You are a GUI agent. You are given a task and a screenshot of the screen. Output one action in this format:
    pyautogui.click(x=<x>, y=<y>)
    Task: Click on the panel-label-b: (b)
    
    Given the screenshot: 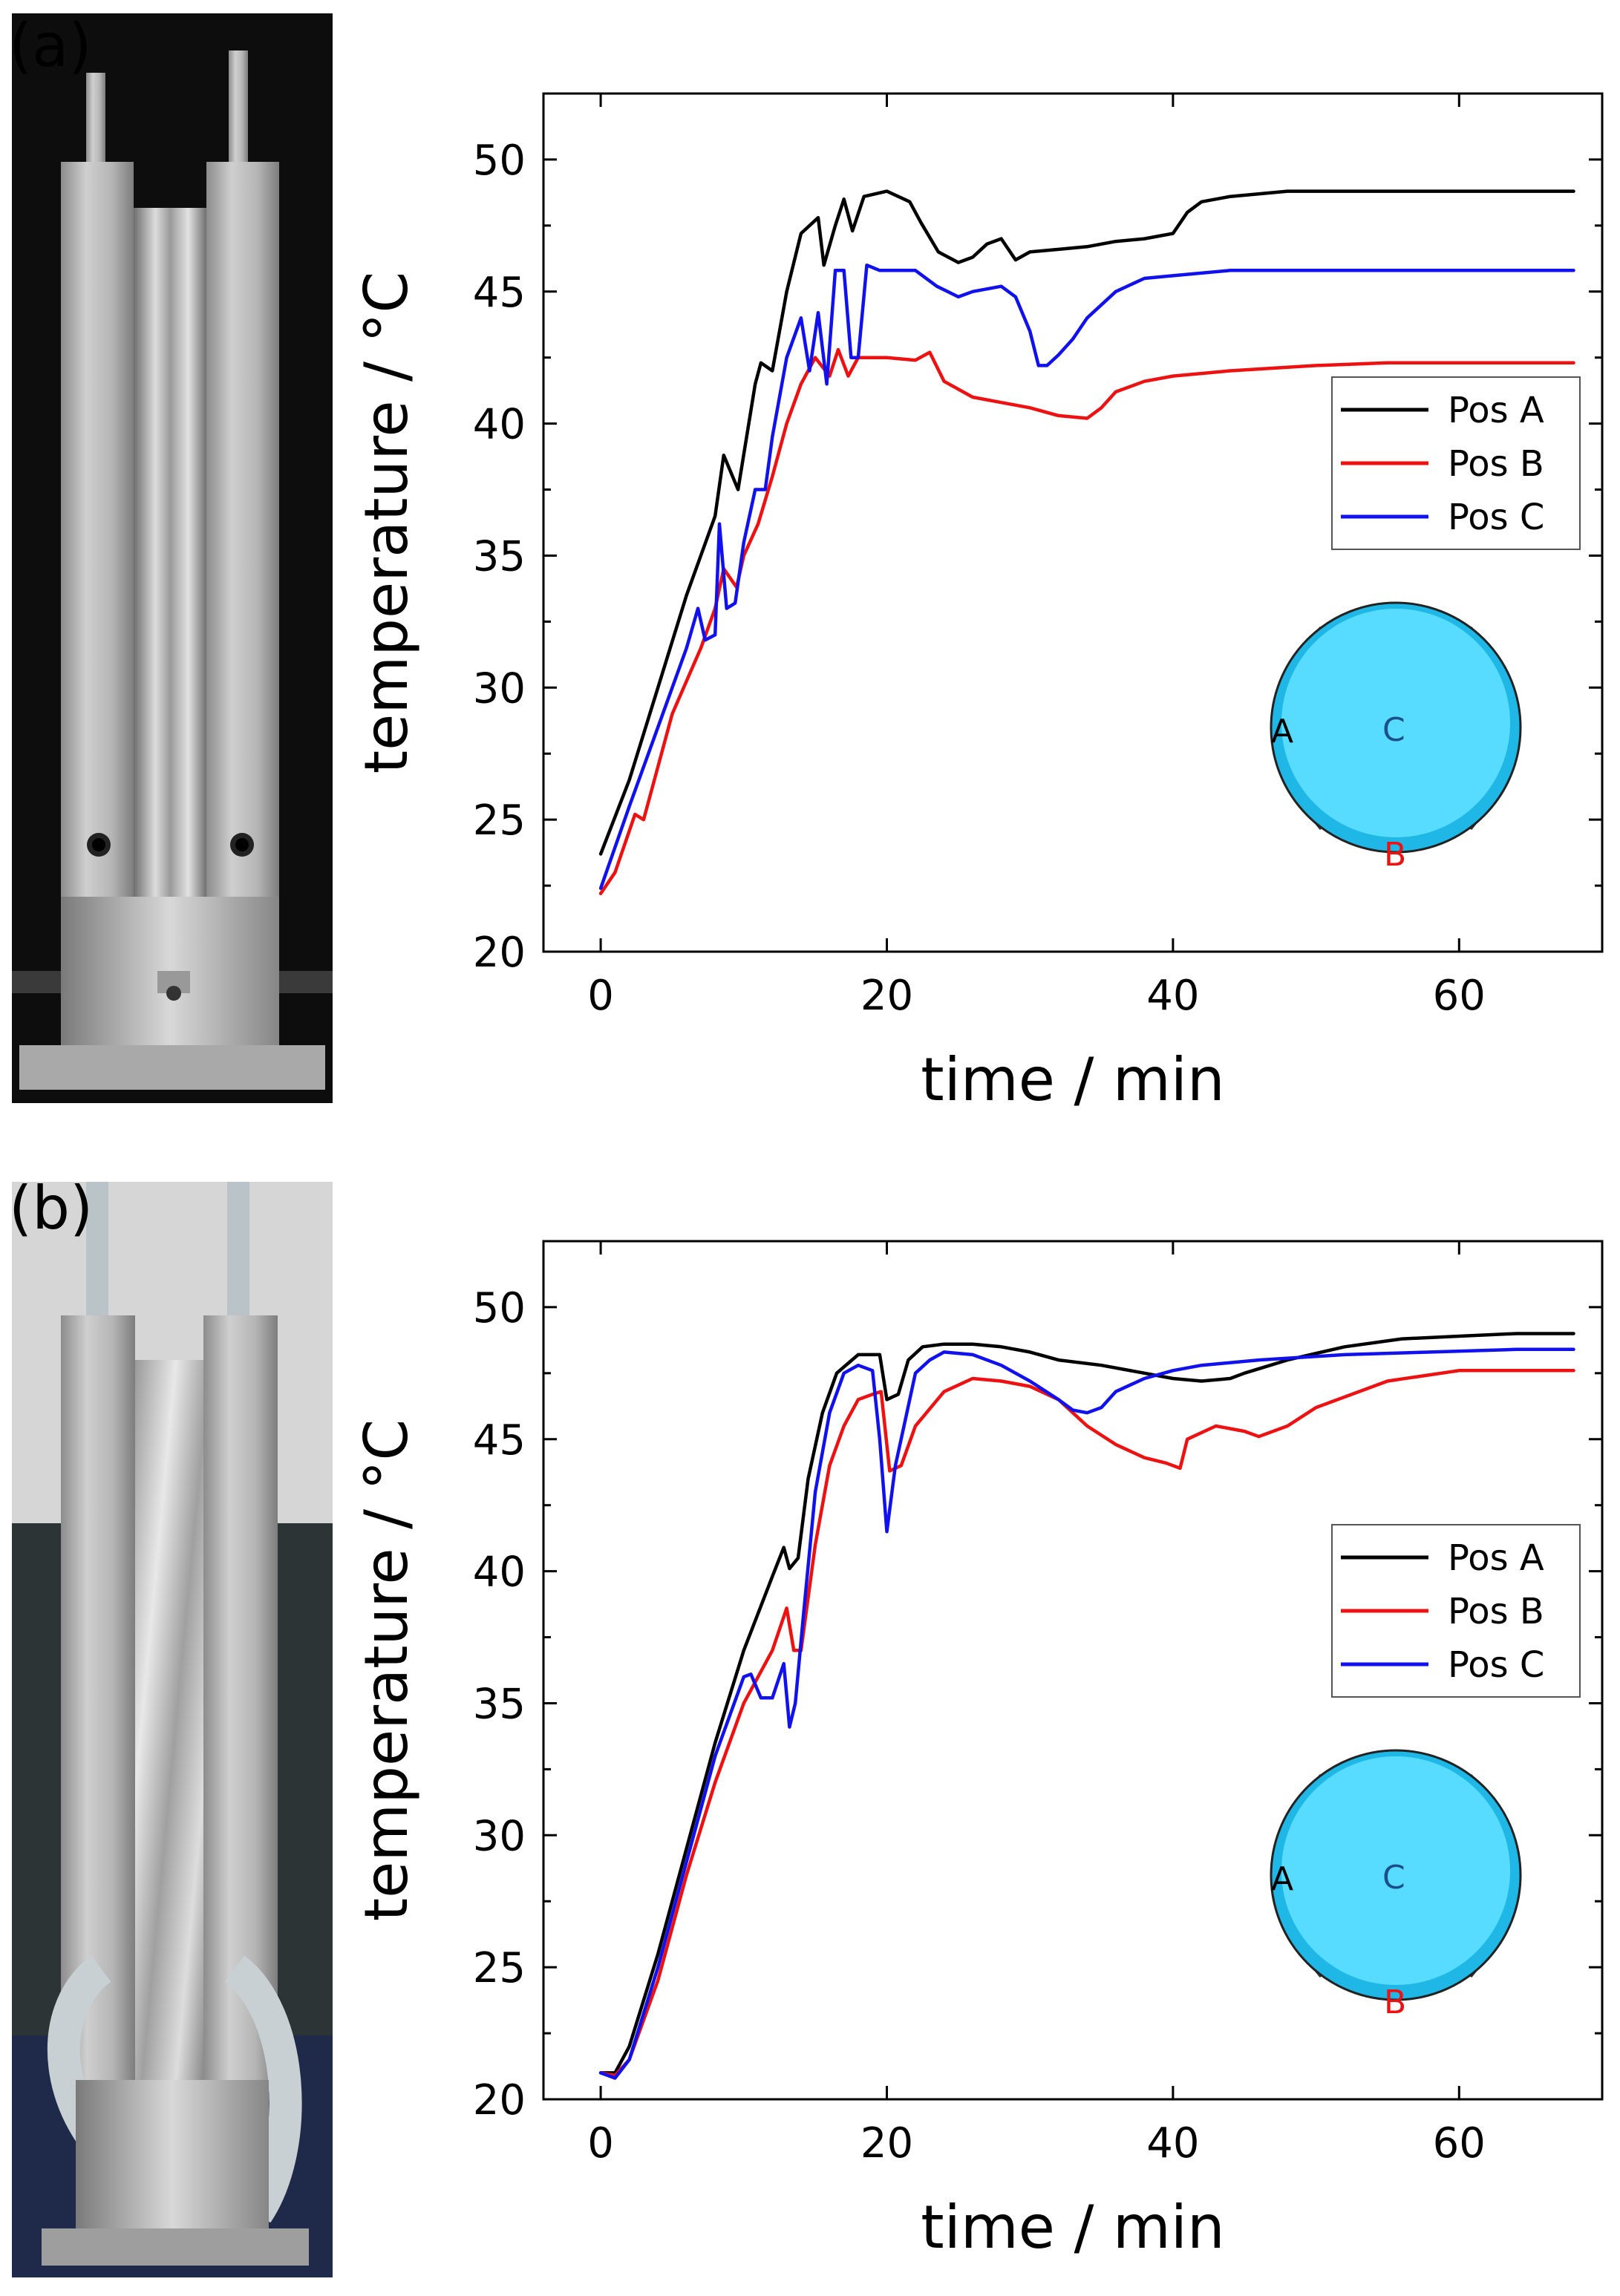 What is the action you would take?
    pyautogui.click(x=52, y=1208)
    